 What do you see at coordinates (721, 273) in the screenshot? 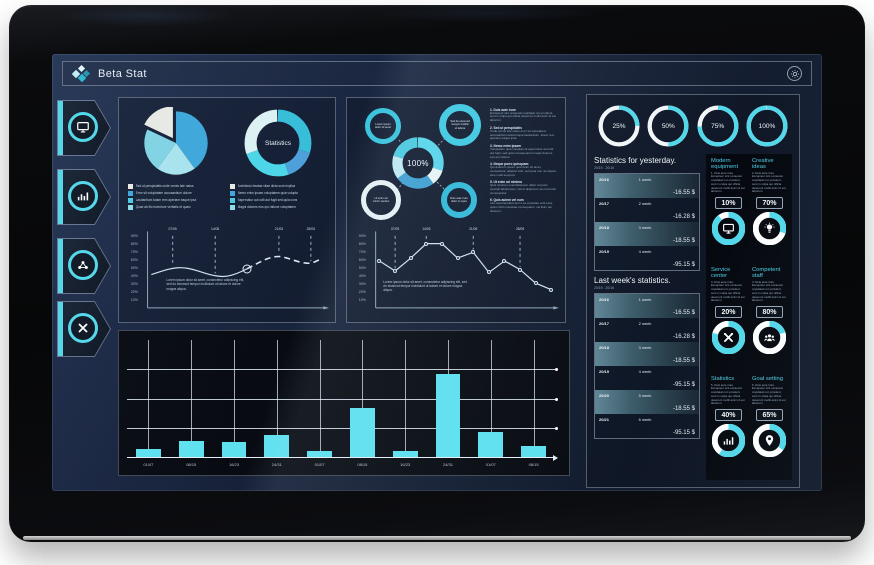
I see `card-title: Service center` at bounding box center [721, 273].